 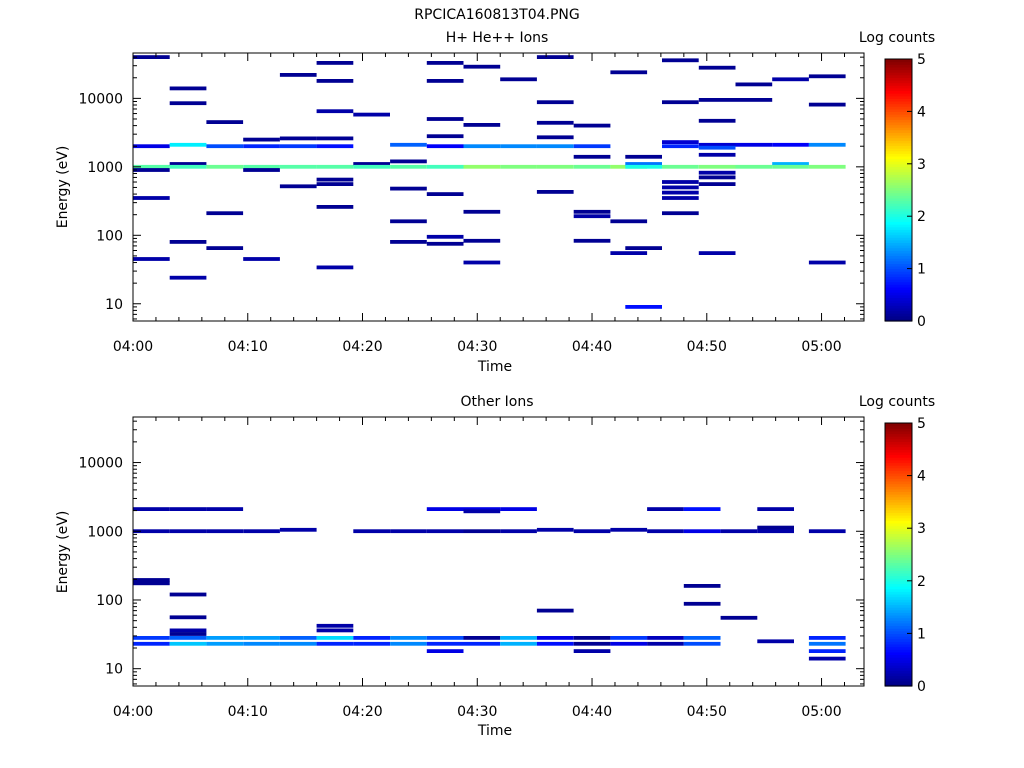 What do you see at coordinates (494, 731) in the screenshot?
I see `x-axis-label: Time` at bounding box center [494, 731].